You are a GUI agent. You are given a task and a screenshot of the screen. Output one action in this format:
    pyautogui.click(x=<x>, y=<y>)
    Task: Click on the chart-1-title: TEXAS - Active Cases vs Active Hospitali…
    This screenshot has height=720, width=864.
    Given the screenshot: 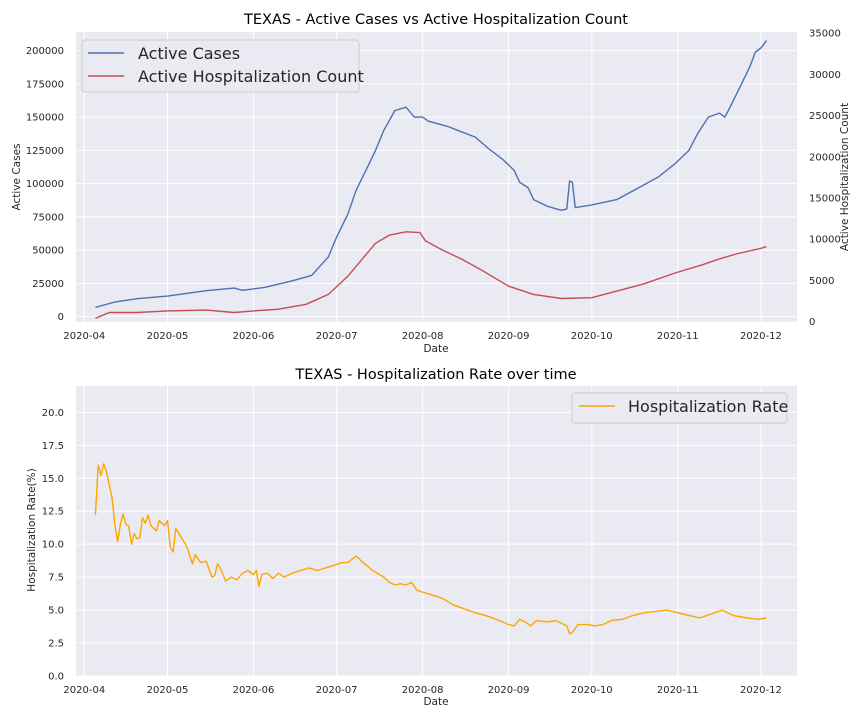 What is the action you would take?
    pyautogui.click(x=435, y=20)
    